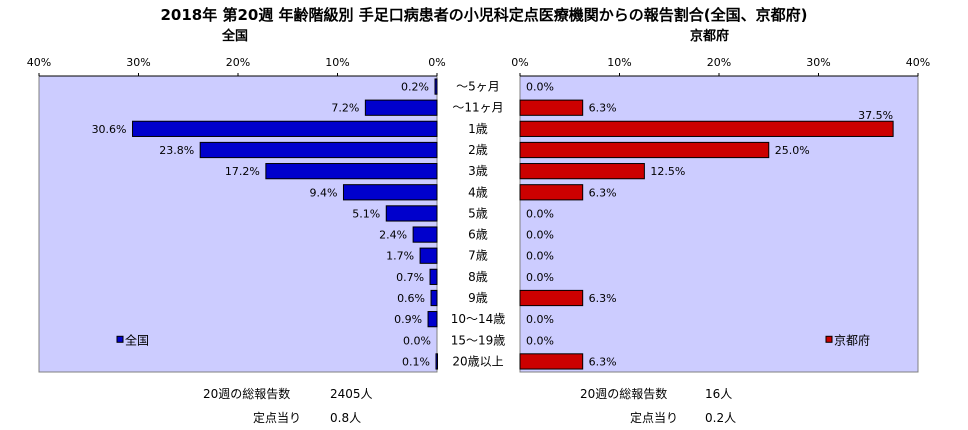  What do you see at coordinates (277, 418) in the screenshot?
I see `national-per-label: 定点当り` at bounding box center [277, 418].